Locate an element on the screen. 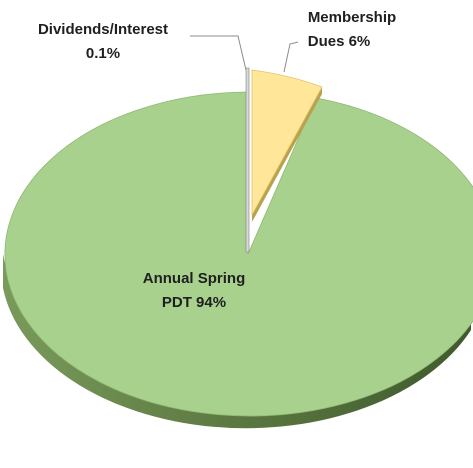 The image size is (473, 468). label-dividends-line1: Dividends/Interest is located at coordinates (103, 29).